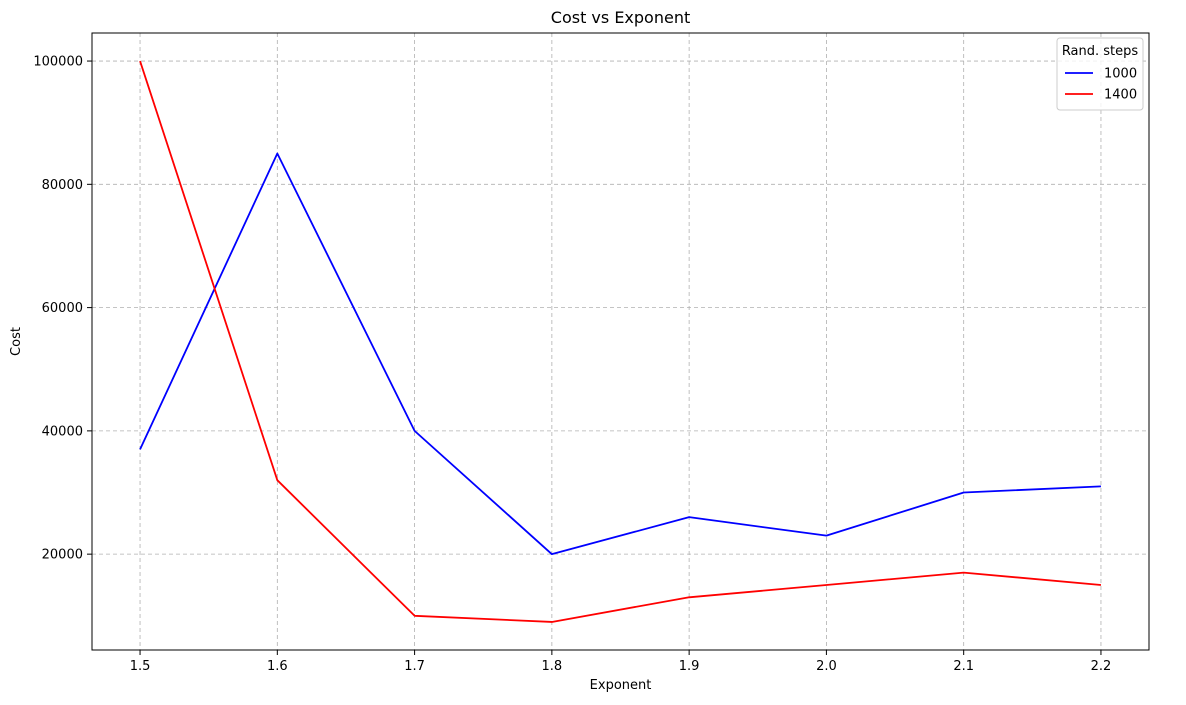 The width and height of the screenshot is (1186, 705). What do you see at coordinates (1100, 74) in the screenshot?
I see `legend: Rand. steps 1000 1400` at bounding box center [1100, 74].